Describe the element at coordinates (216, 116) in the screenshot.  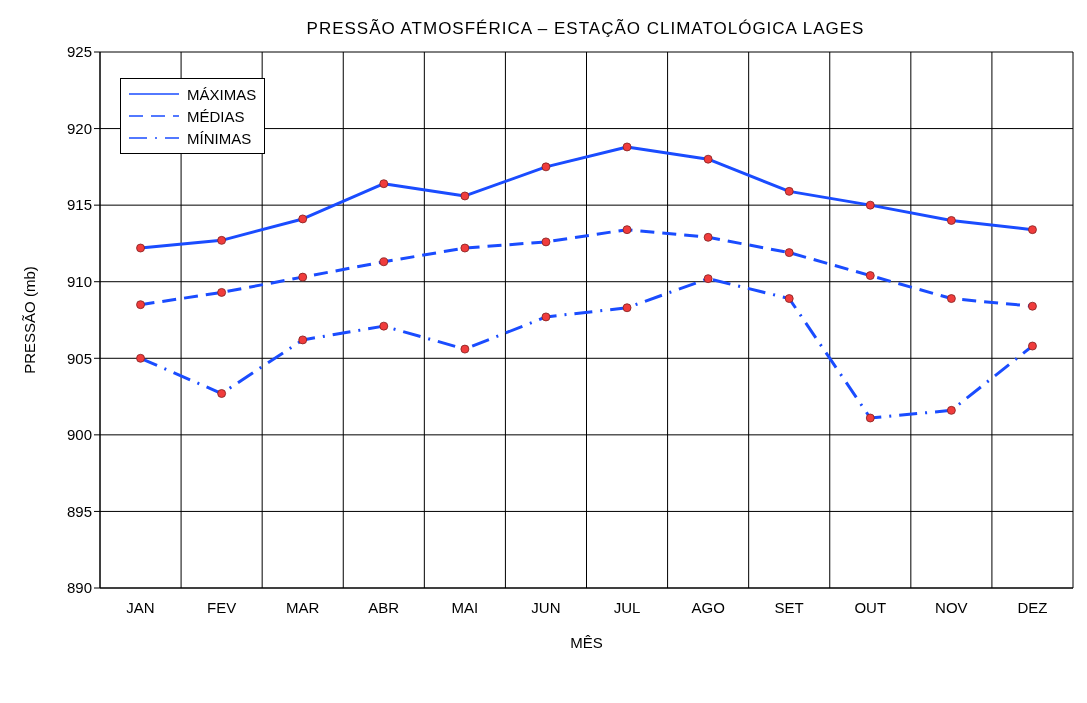
I see `legend-label: MÉDIAS` at that location.